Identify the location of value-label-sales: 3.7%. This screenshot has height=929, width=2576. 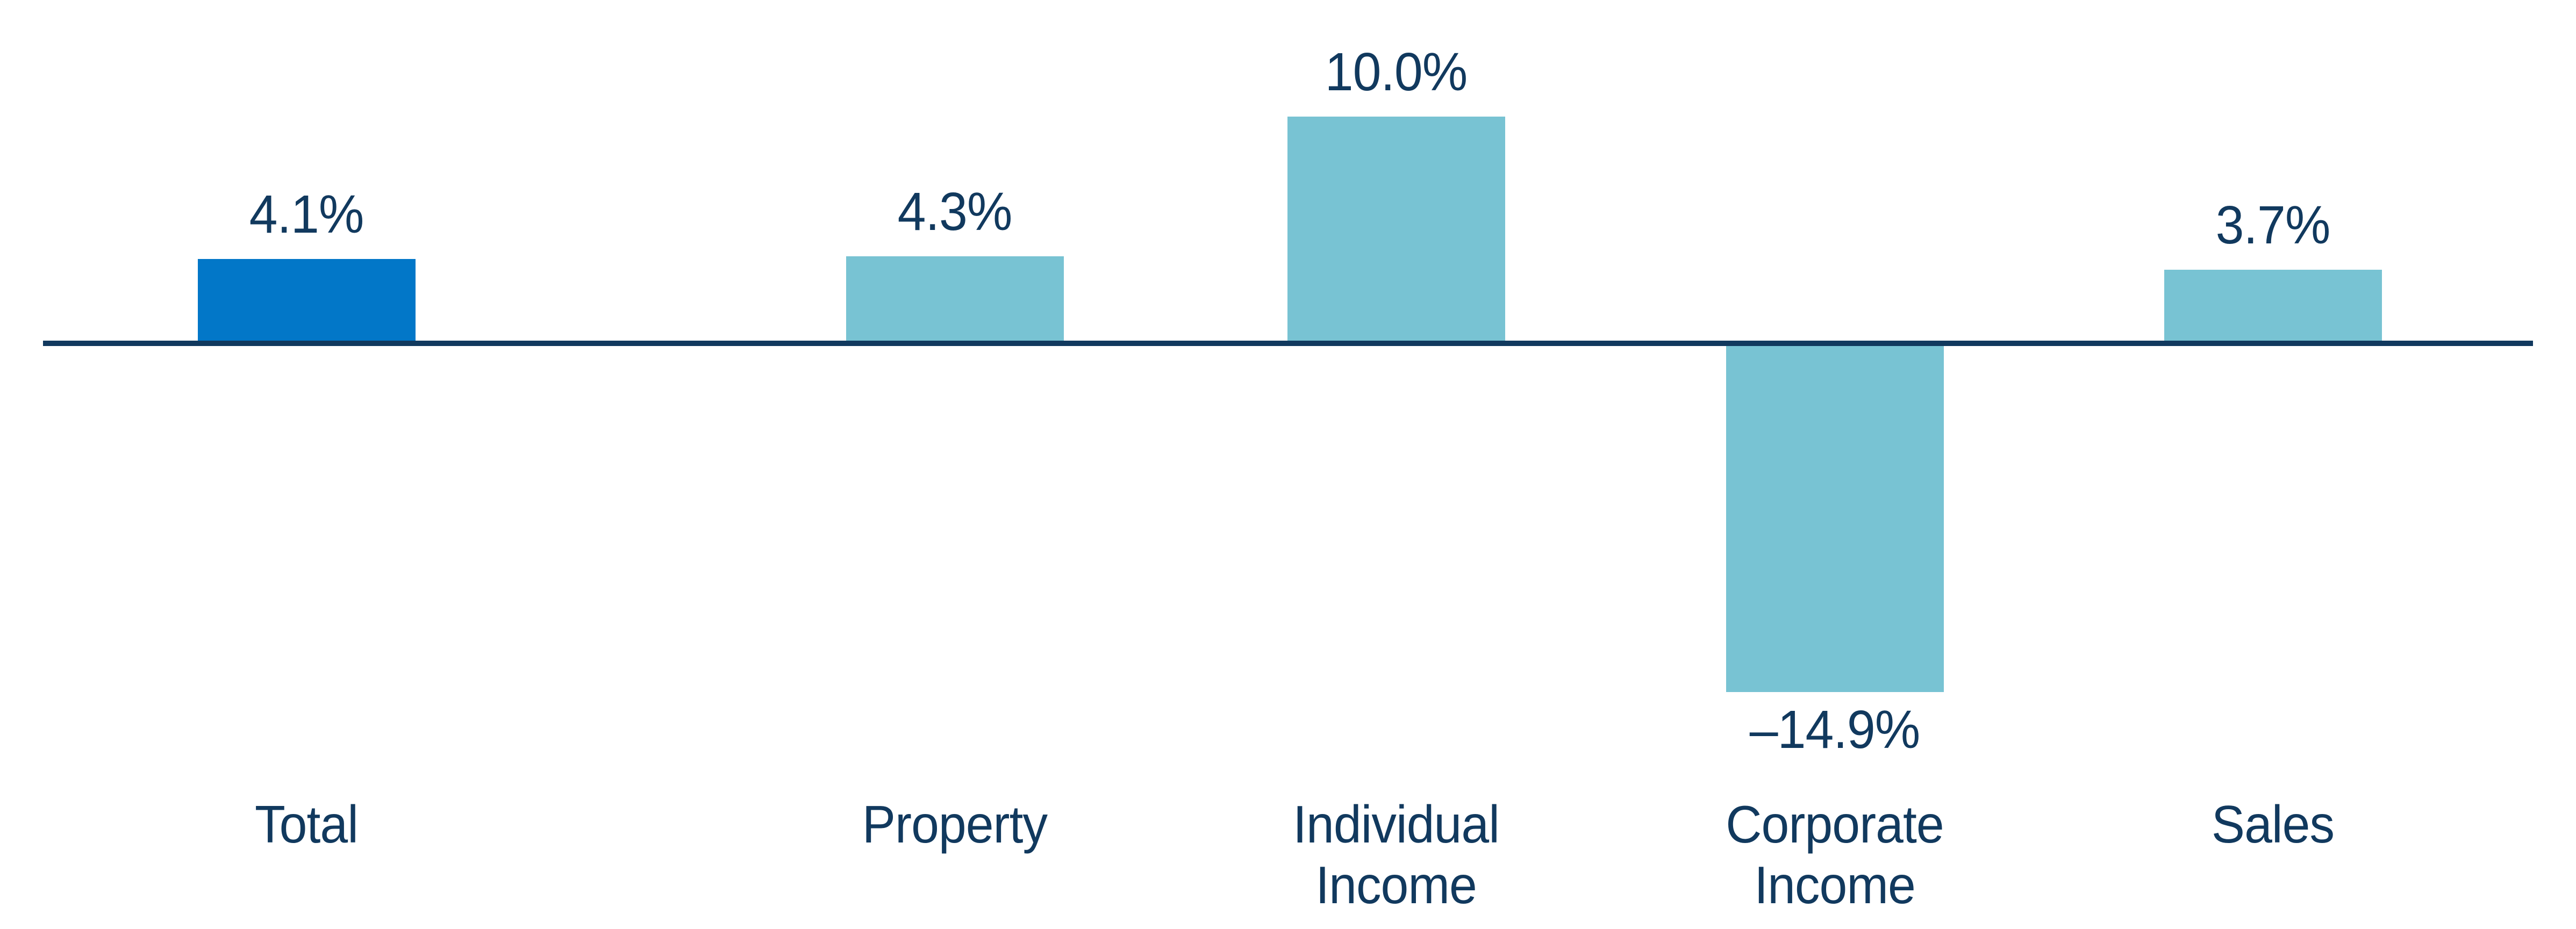
(2273, 225).